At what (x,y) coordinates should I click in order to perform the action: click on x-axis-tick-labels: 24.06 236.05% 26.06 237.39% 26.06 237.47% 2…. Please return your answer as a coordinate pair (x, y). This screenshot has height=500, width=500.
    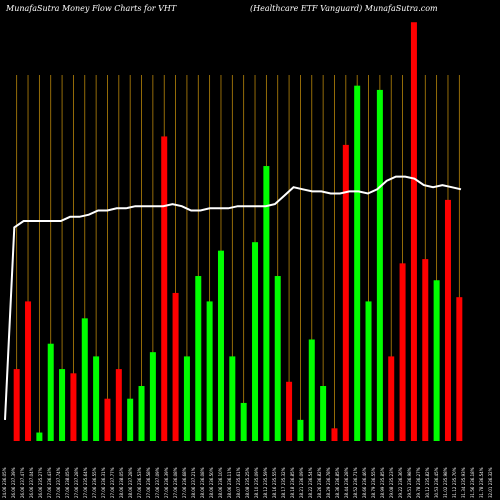
    Looking at the image, I should click on (247, 482).